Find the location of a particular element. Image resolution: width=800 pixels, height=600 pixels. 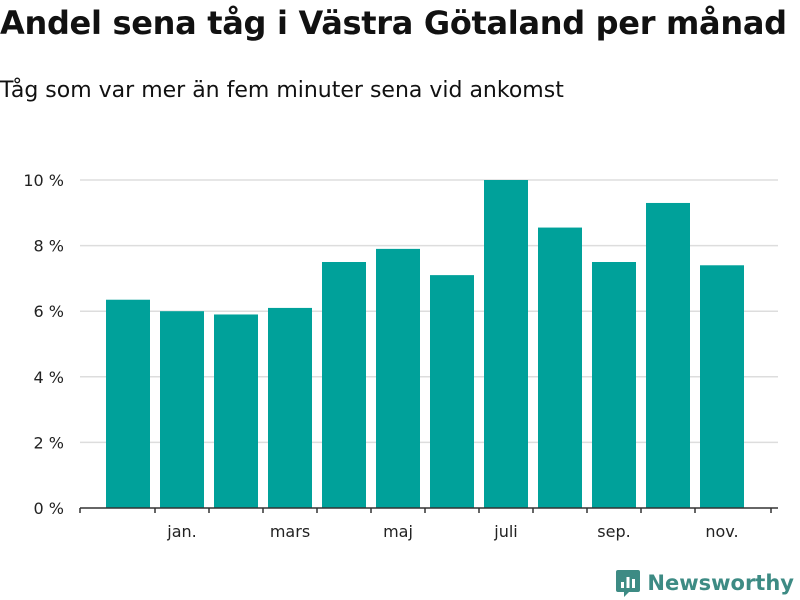

x-axis is located at coordinates (428, 510).